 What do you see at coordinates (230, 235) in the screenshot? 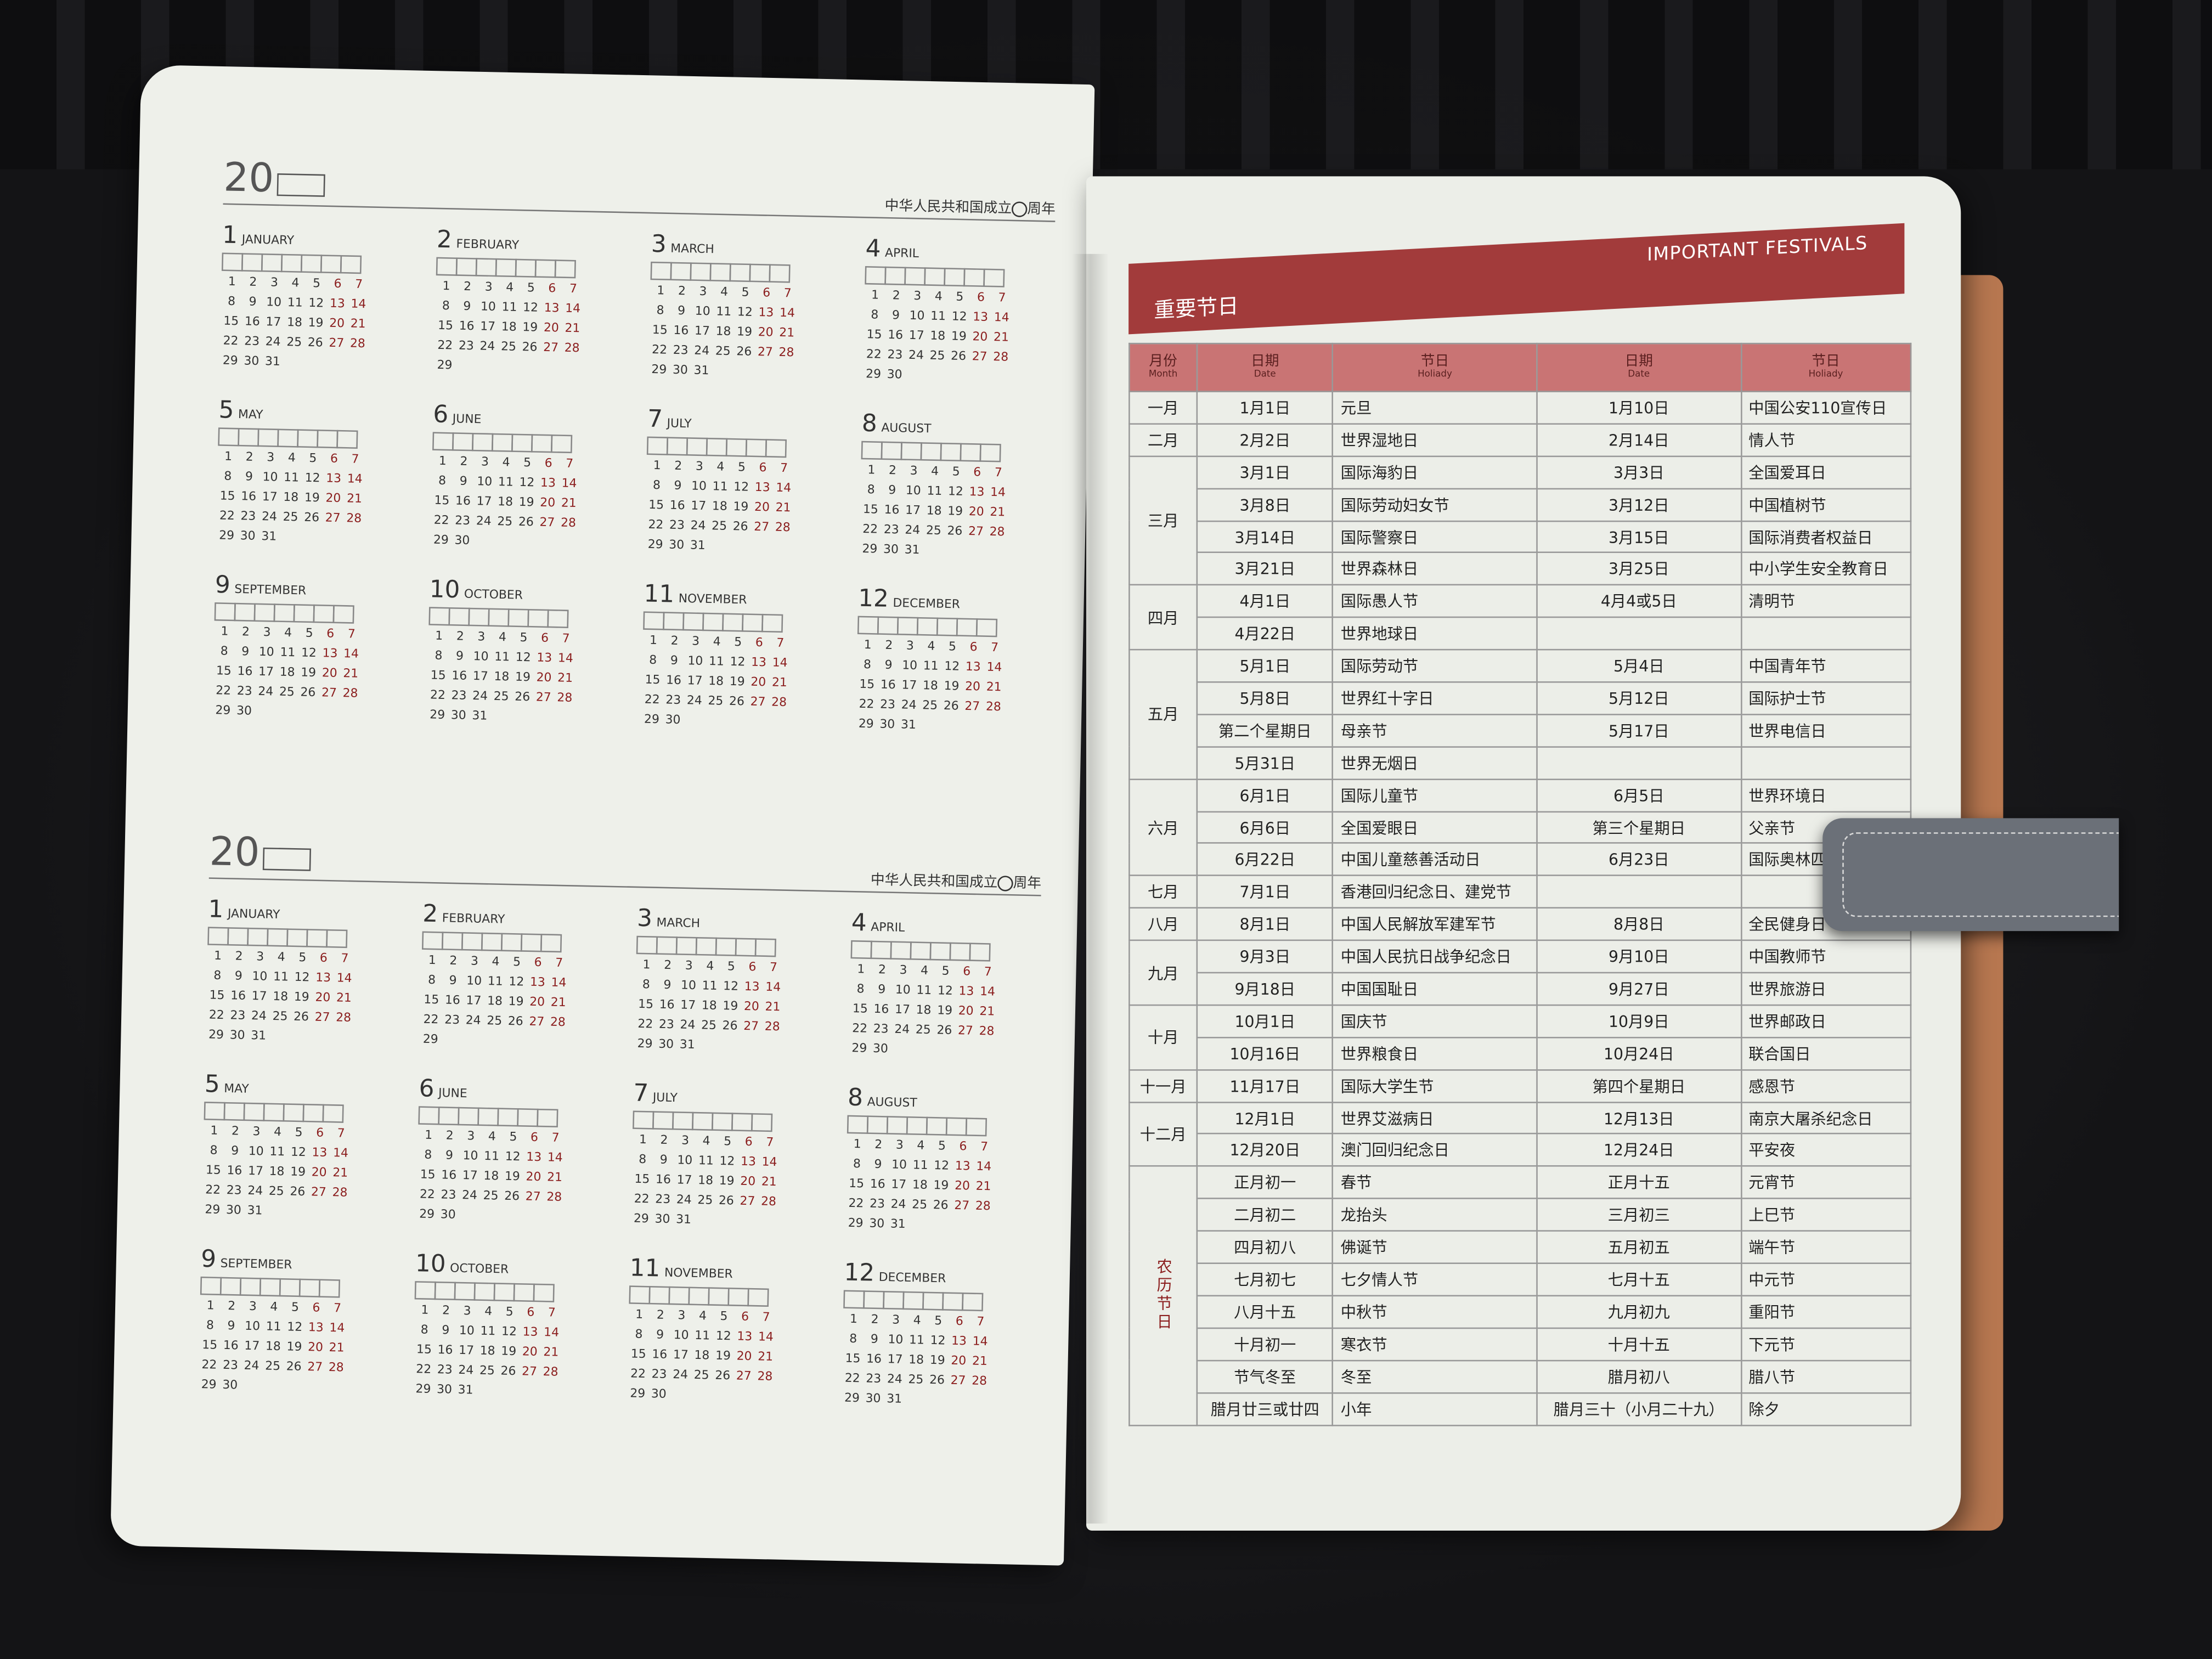
I see `month-number: 1` at bounding box center [230, 235].